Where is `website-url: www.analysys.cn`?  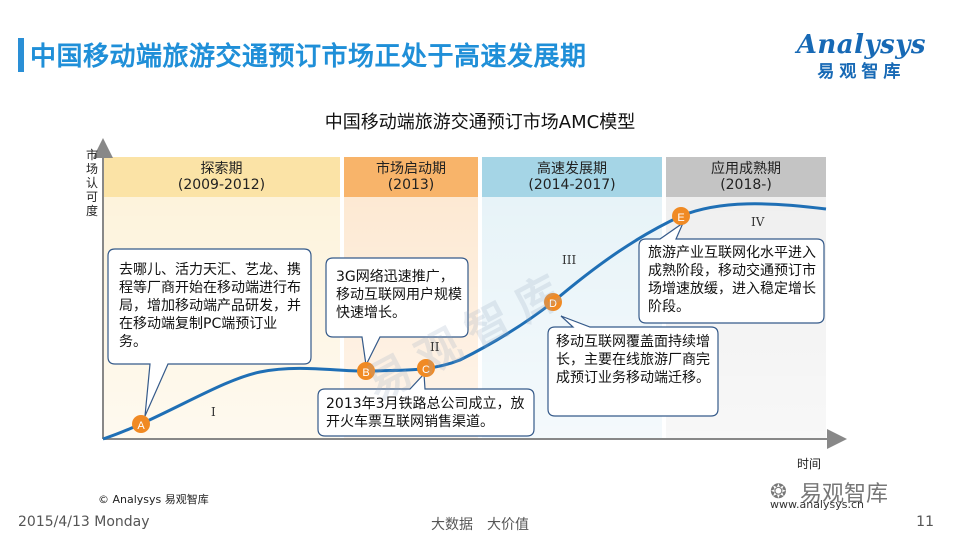
website-url: www.analysys.cn is located at coordinates (817, 504).